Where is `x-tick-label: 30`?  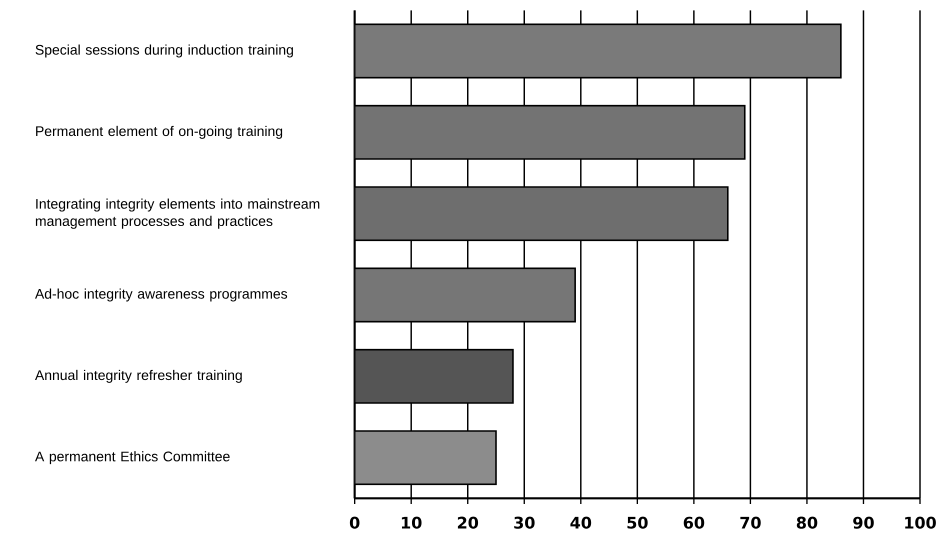 x-tick-label: 30 is located at coordinates (524, 522).